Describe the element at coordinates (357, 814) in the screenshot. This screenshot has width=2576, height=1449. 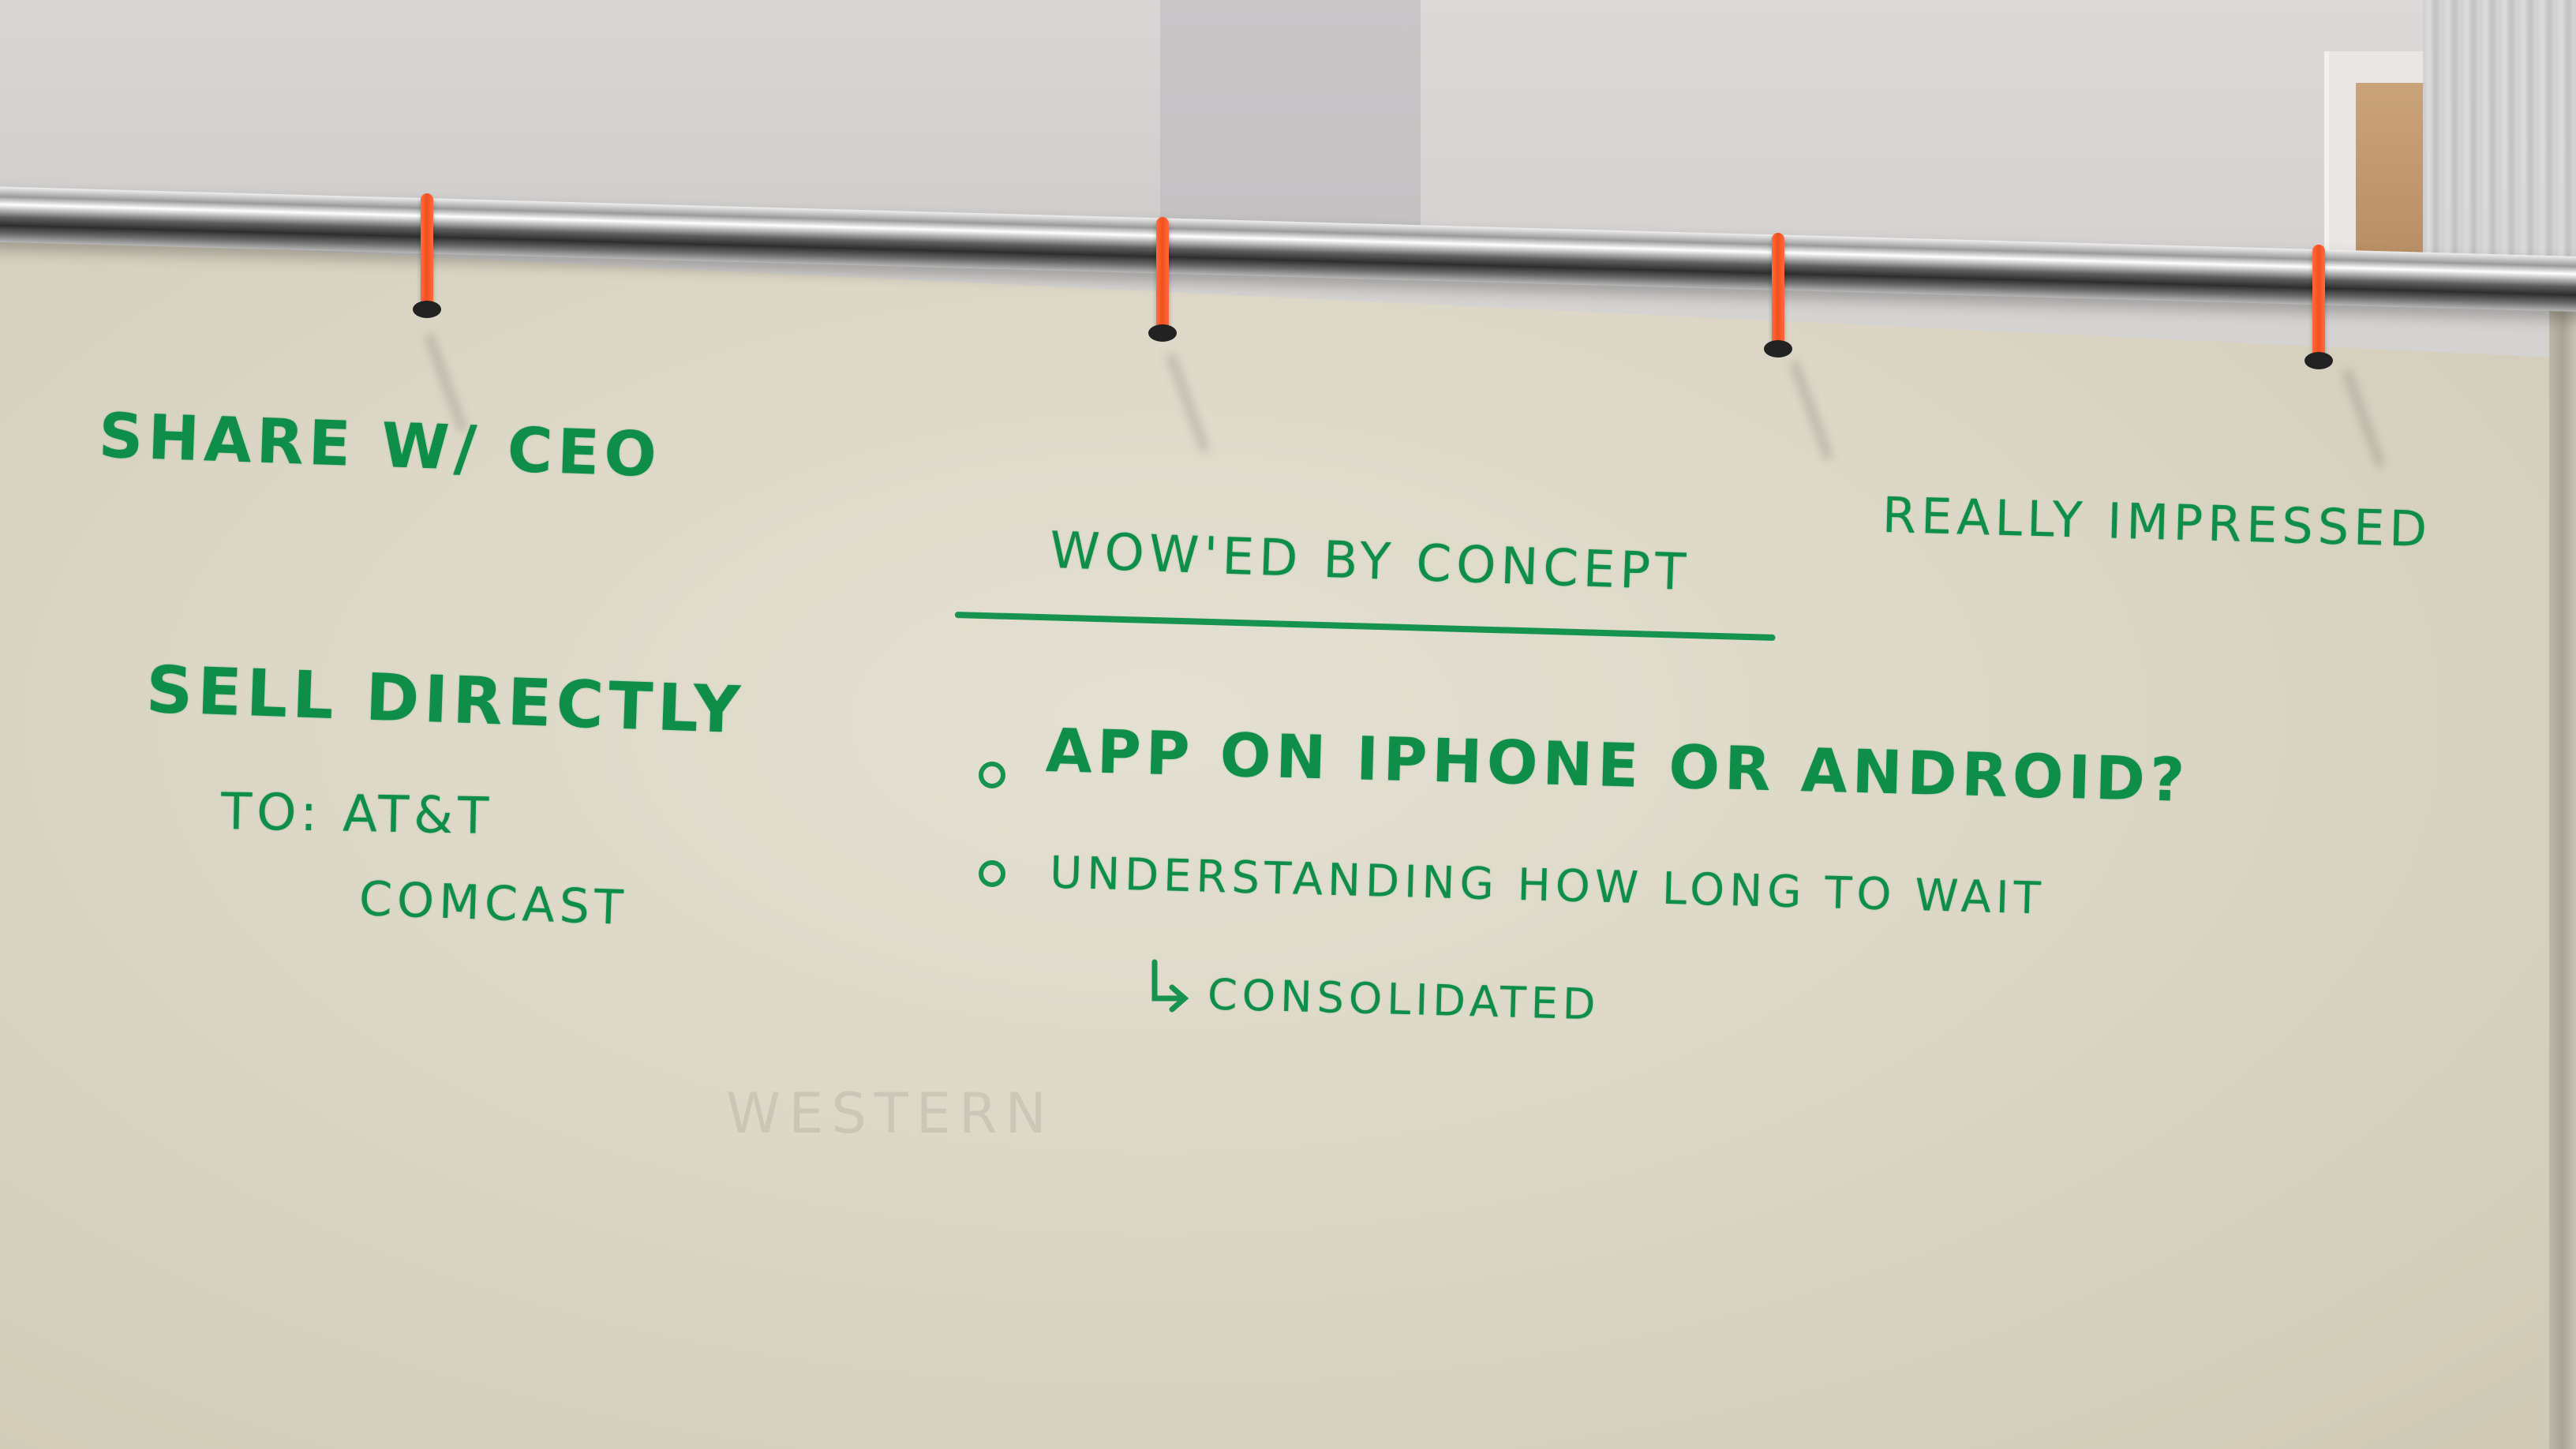
I see `note-to-att: TO: AT&T` at that location.